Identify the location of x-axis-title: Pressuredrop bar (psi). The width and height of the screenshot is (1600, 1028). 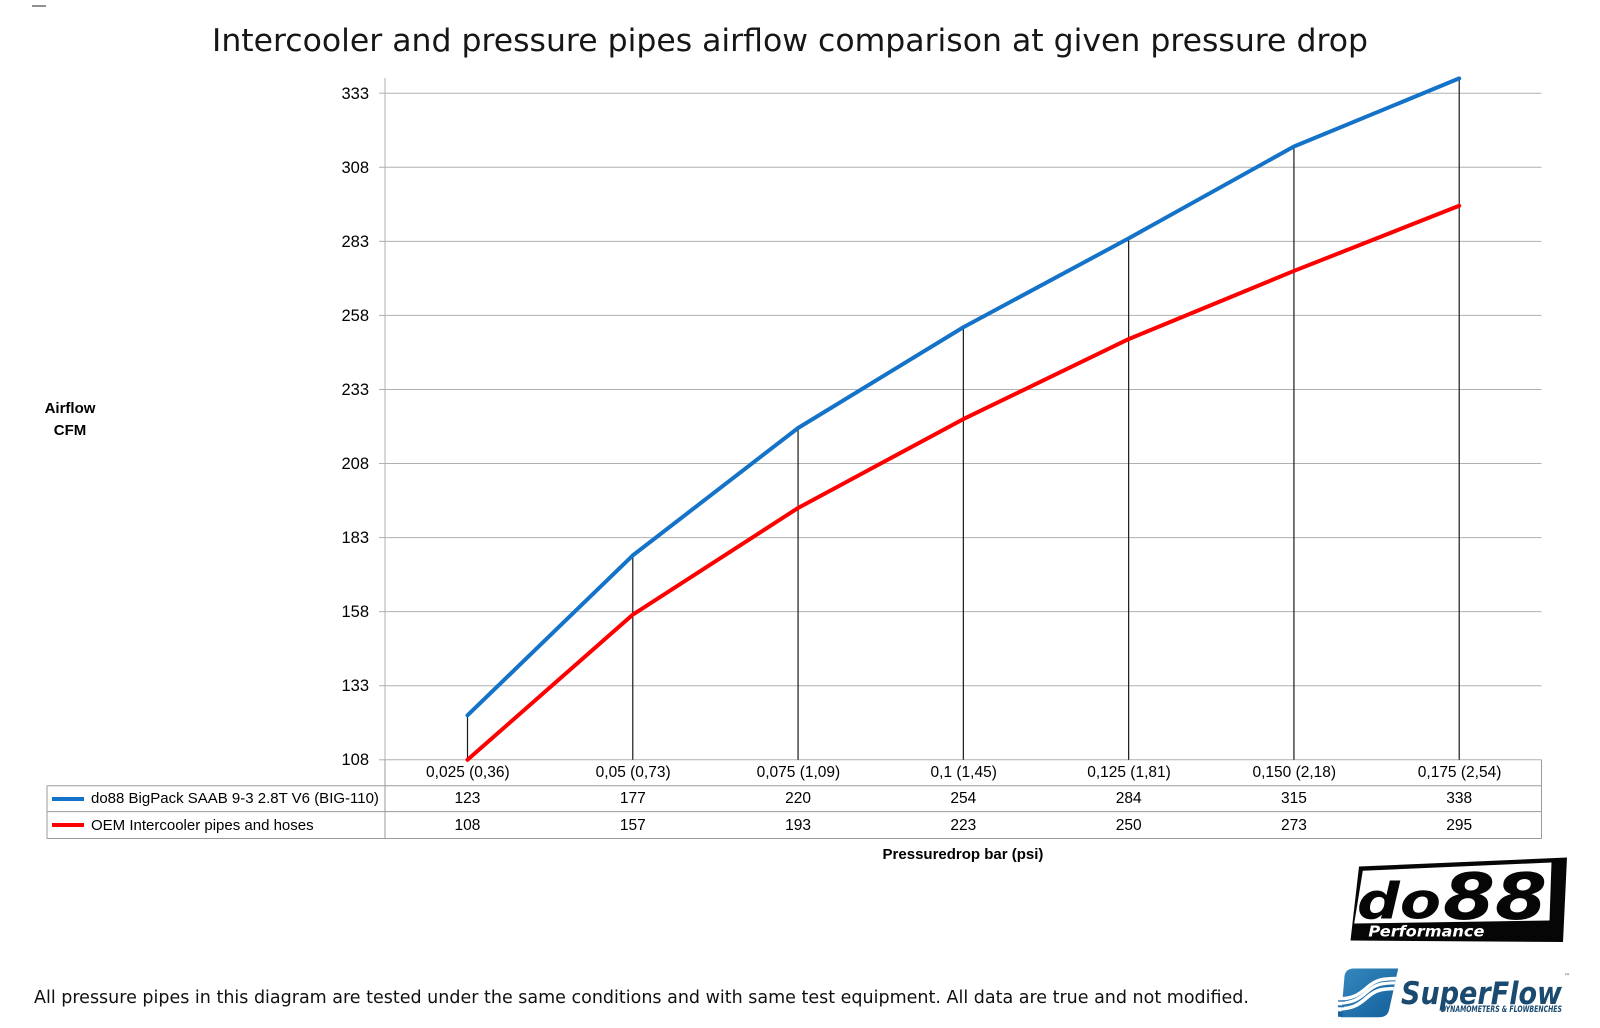
(963, 854).